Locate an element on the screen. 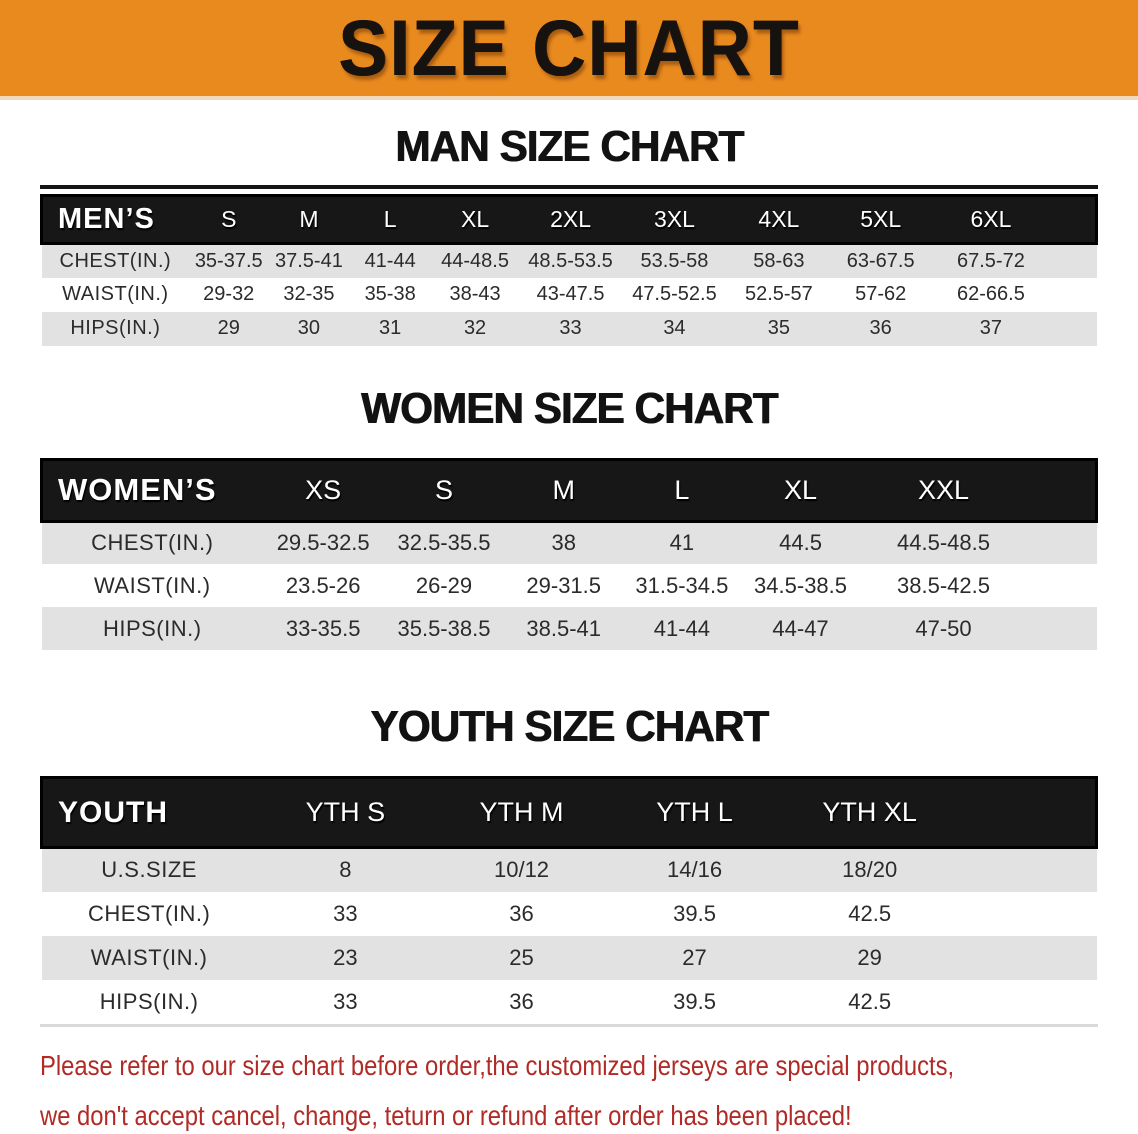 The height and width of the screenshot is (1134, 1138). men-section-title: MAN SIZE CHART is located at coordinates (569, 146).